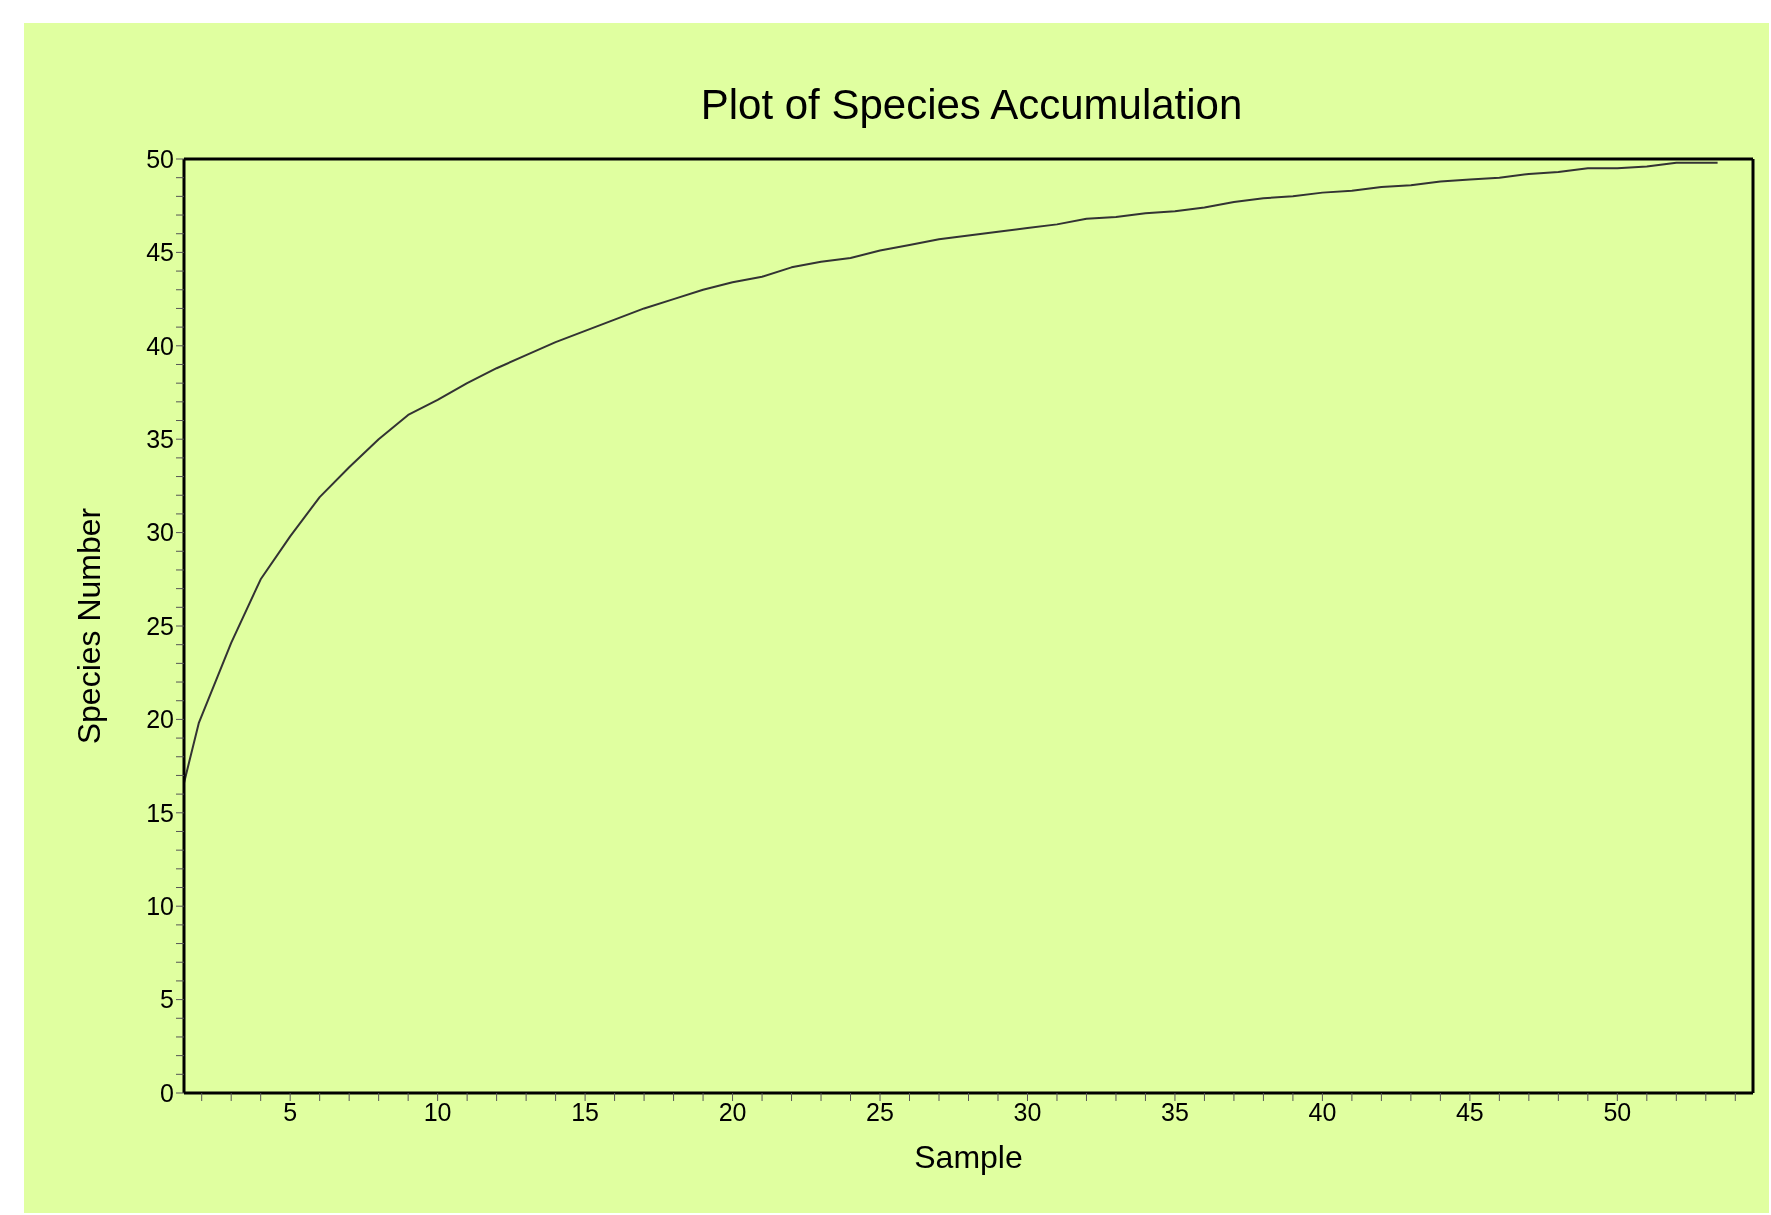 Image resolution: width=1771 pixels, height=1215 pixels. What do you see at coordinates (437, 1111) in the screenshot?
I see `x-tick-label: 10` at bounding box center [437, 1111].